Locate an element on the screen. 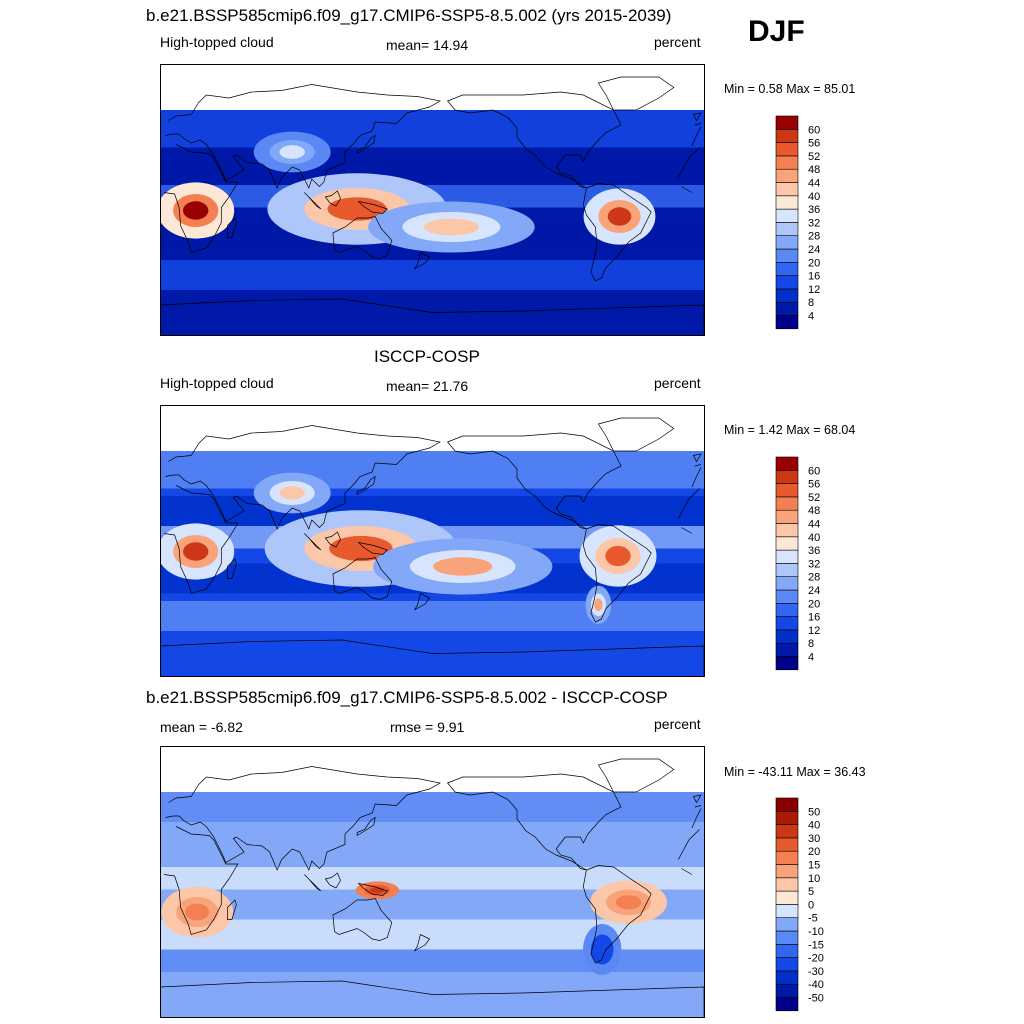 This screenshot has height=1024, width=1024. colorbar-tick-label: 16 is located at coordinates (814, 618).